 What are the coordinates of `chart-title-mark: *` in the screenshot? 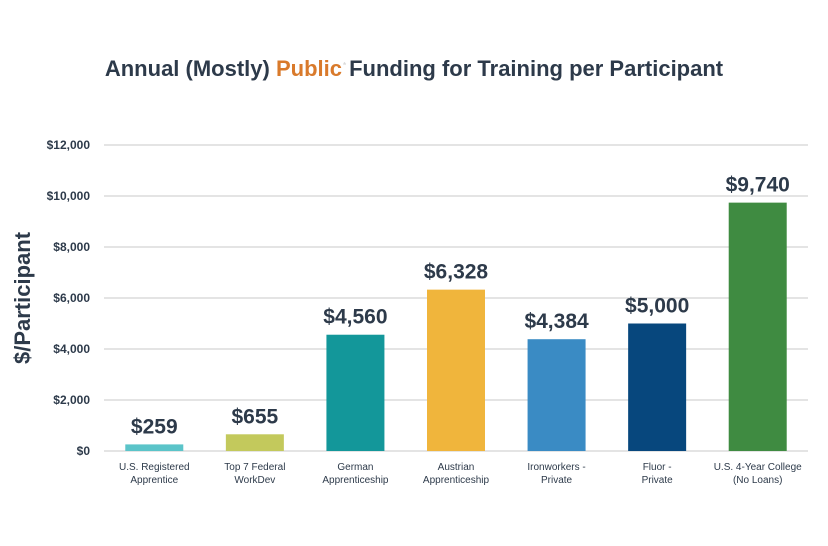 It's located at (344, 65).